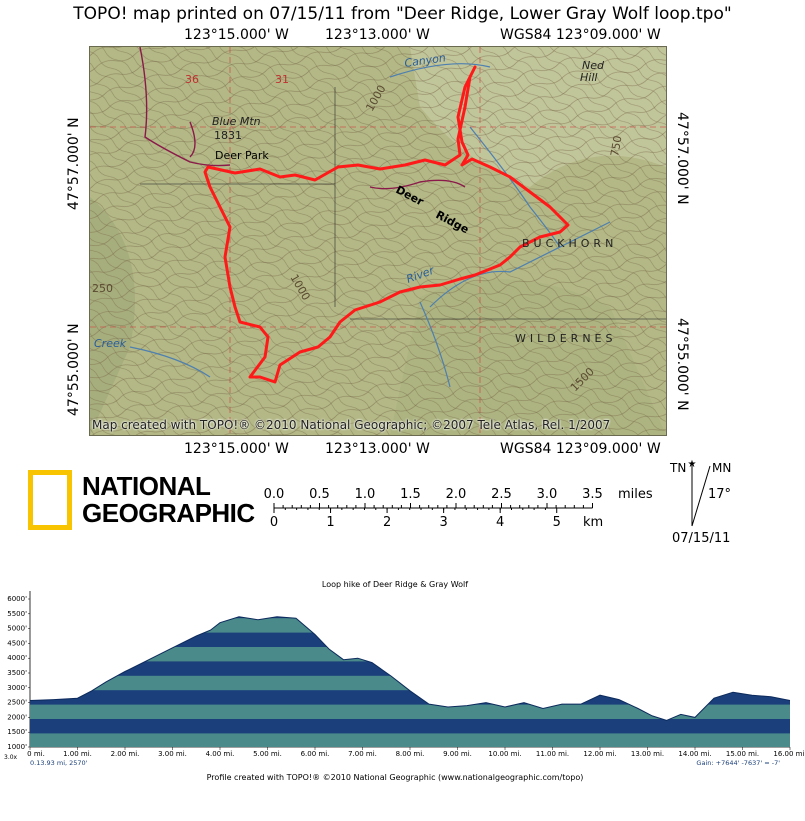 This screenshot has width=805, height=821. What do you see at coordinates (168, 513) in the screenshot?
I see `ng-logo-line2: GEOGRAPHIC` at bounding box center [168, 513].